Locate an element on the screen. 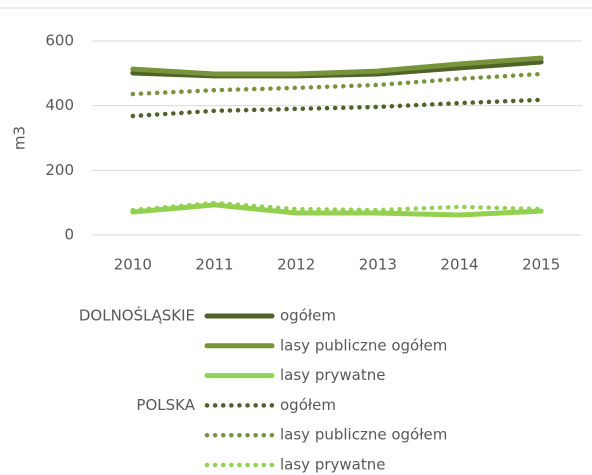 This screenshot has height=475, width=592. legend-group-label: POLSKA is located at coordinates (165, 405).